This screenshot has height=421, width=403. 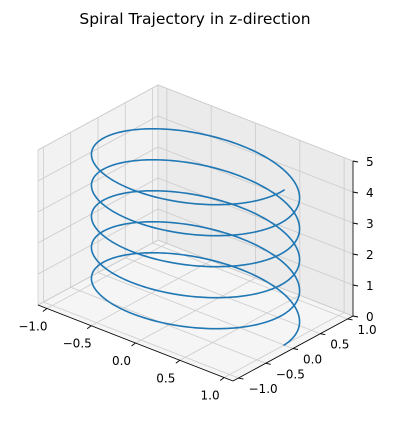 I want to click on x-tick-label: 0.5, so click(x=165, y=378).